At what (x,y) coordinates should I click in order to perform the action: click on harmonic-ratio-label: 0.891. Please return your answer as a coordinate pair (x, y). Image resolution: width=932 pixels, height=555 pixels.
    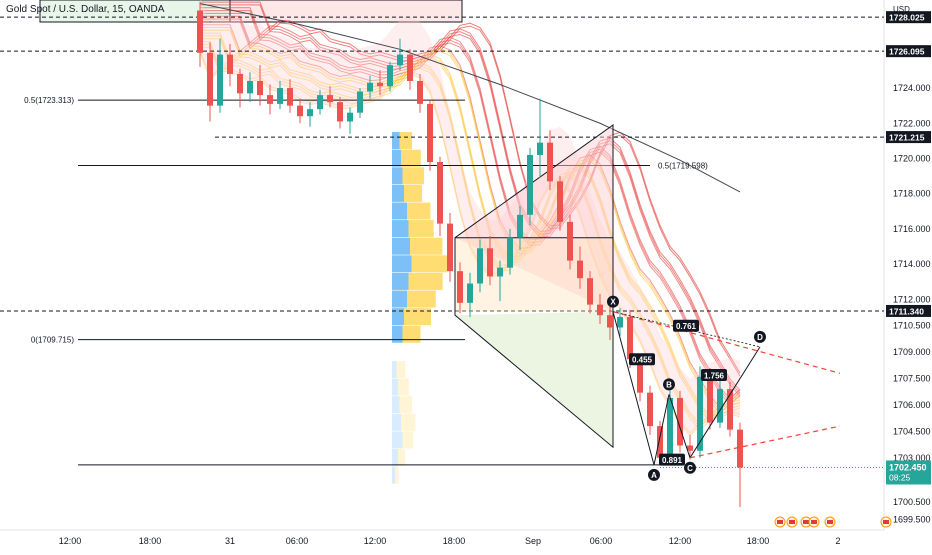
    Looking at the image, I should click on (672, 460).